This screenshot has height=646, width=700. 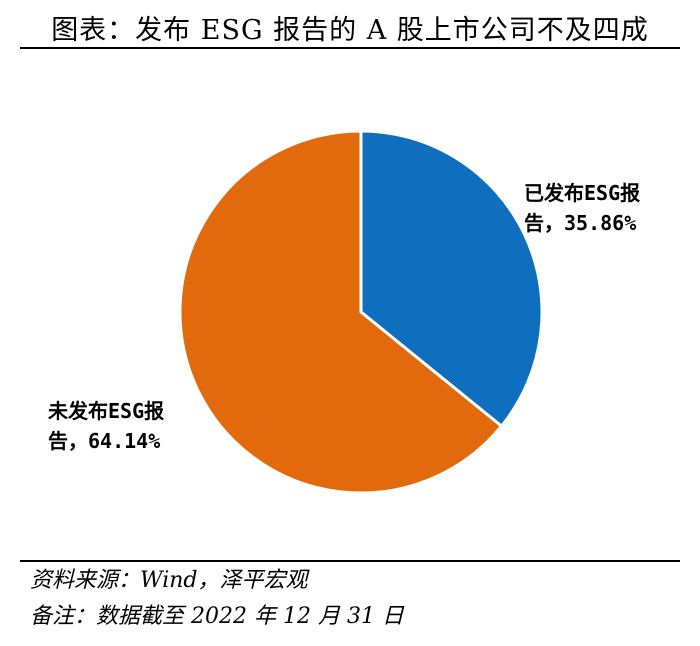 What do you see at coordinates (580, 223) in the screenshot?
I see `slice-label-published-line2: 告，35.86%` at bounding box center [580, 223].